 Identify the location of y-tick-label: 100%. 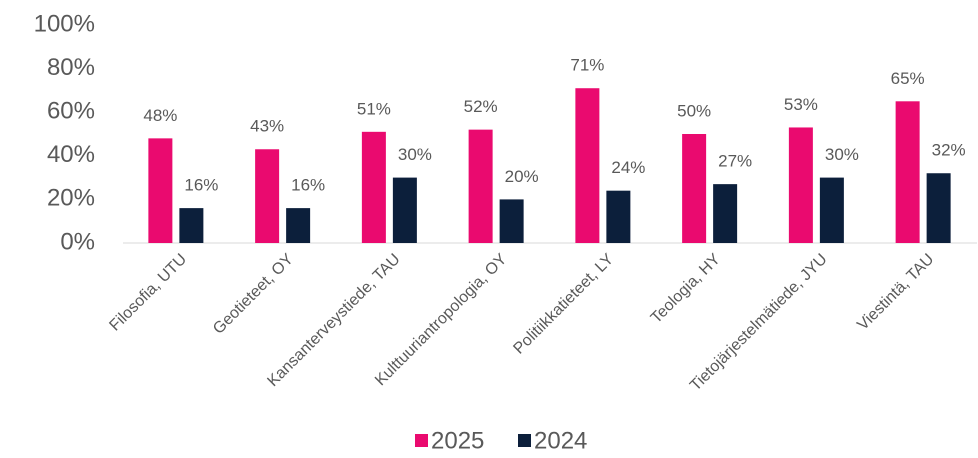
(64, 23).